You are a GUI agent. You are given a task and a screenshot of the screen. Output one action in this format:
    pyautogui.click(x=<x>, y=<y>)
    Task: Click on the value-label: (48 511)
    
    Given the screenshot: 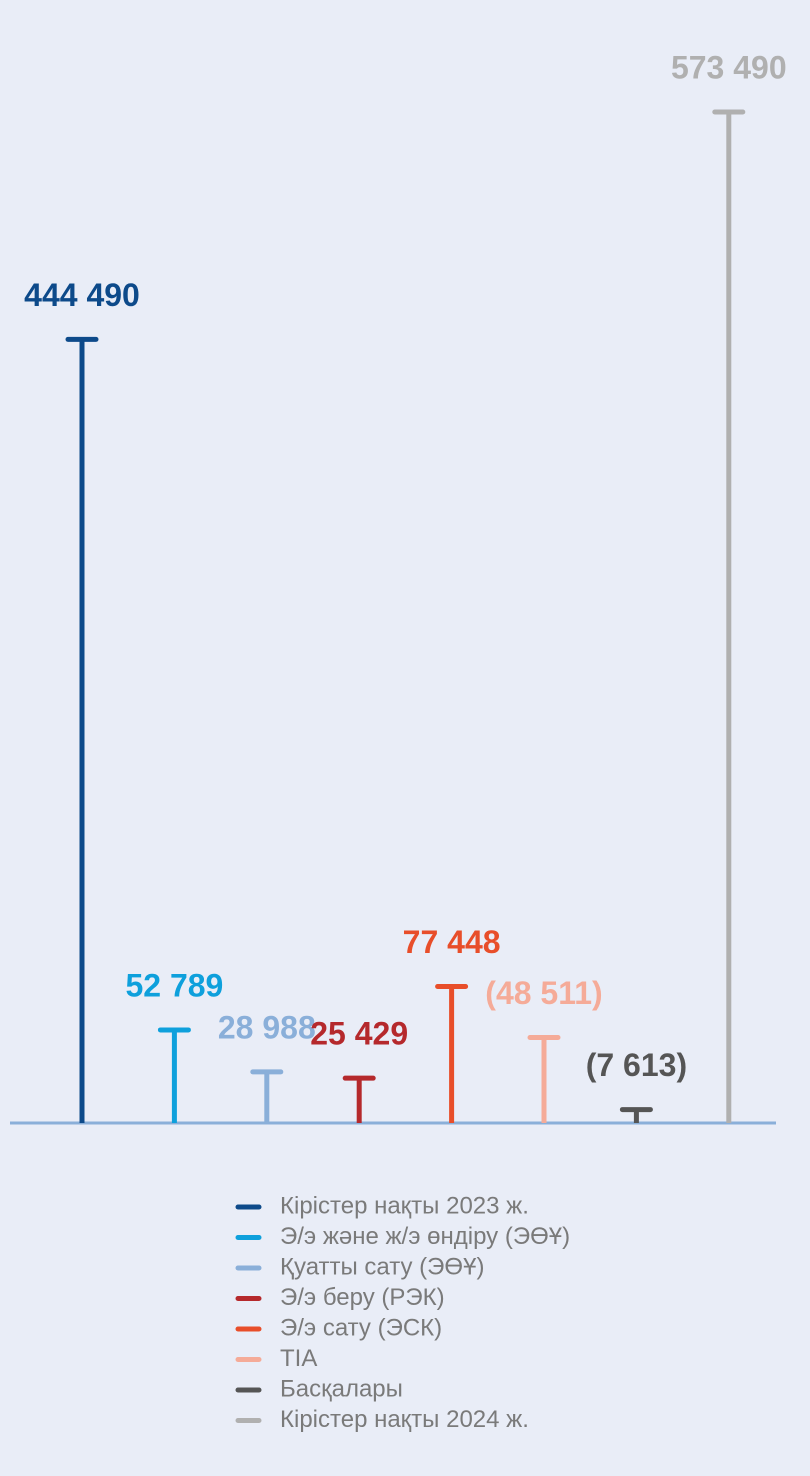 What is the action you would take?
    pyautogui.click(x=543, y=993)
    